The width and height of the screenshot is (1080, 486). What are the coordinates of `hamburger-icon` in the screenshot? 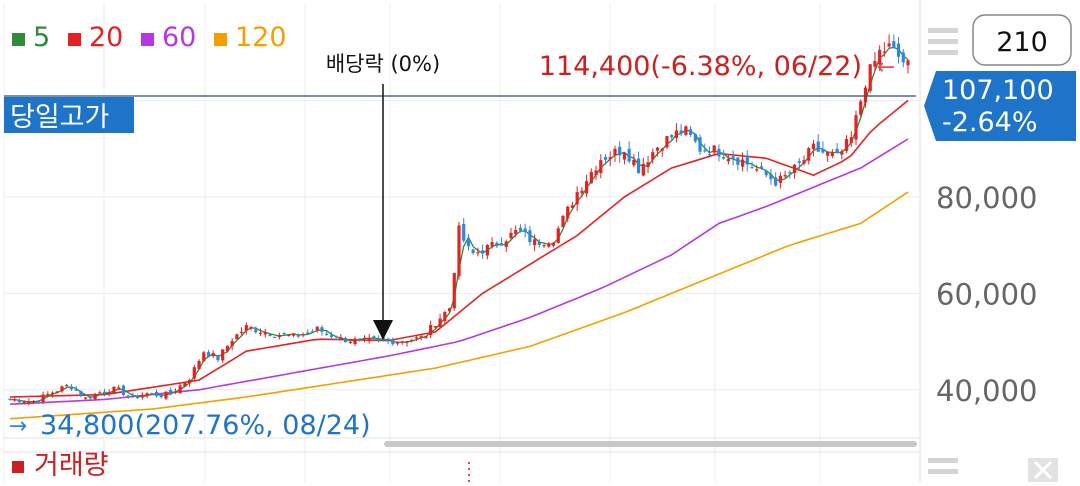 It's located at (943, 41).